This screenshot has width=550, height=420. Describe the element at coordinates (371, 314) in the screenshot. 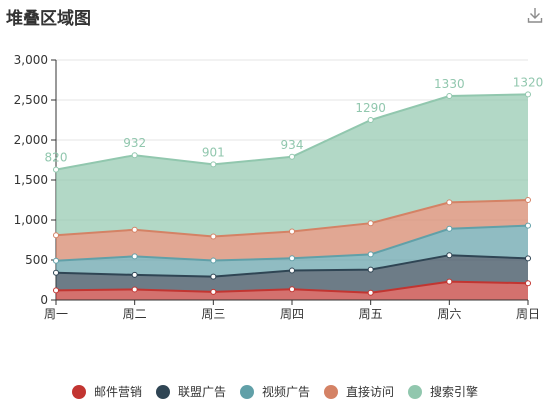

I see `x-tick-label: 周五` at that location.